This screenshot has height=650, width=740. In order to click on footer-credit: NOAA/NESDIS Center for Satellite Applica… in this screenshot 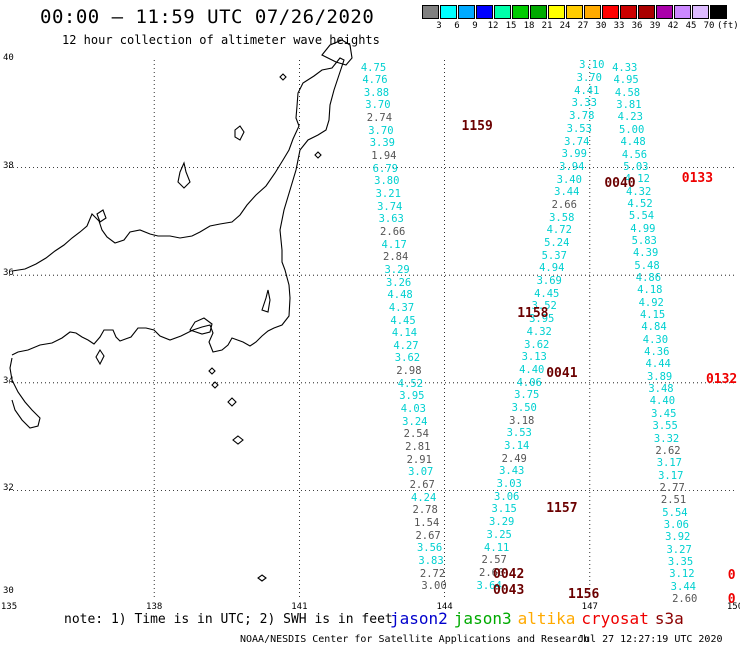, I will do `click(415, 639)`.